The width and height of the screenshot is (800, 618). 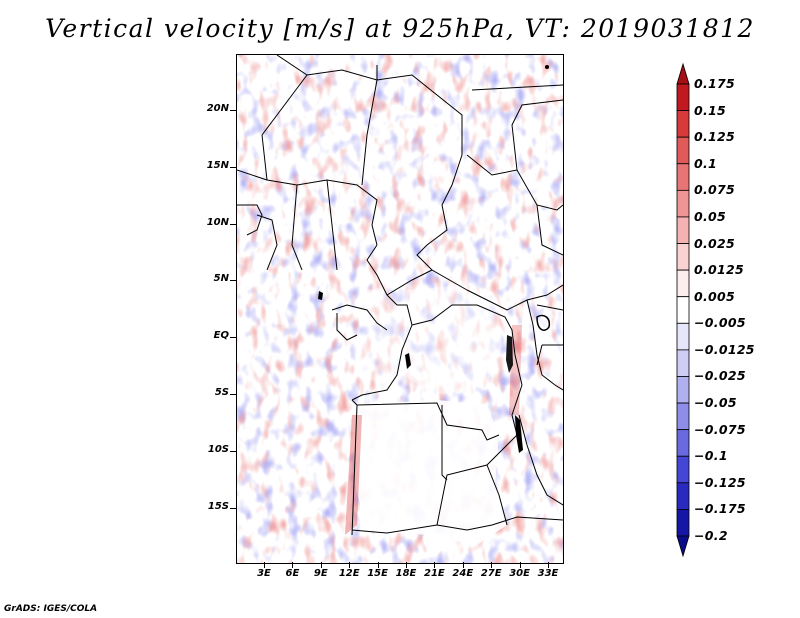 I want to click on colorbar-level-label: −0.1, so click(x=711, y=456).